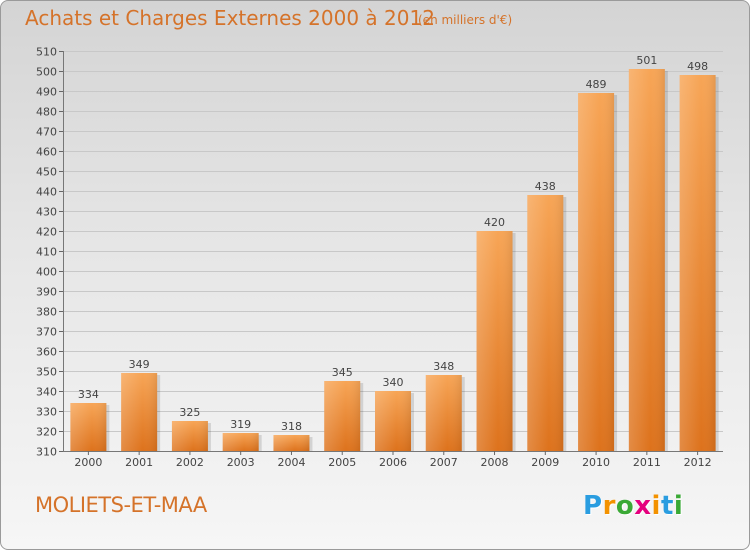 The width and height of the screenshot is (750, 550). Describe the element at coordinates (46, 432) in the screenshot. I see `y-tick-label: 320` at that location.